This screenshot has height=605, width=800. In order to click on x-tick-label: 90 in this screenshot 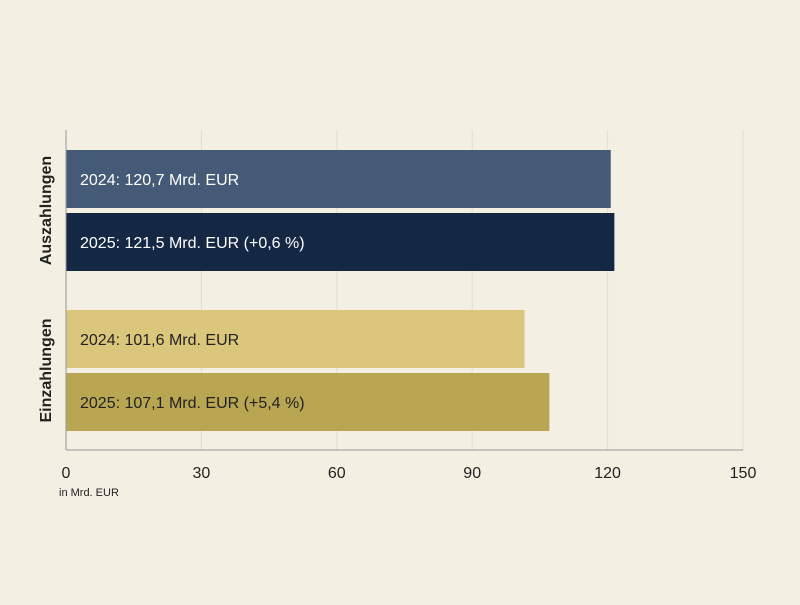, I will do `click(472, 473)`.